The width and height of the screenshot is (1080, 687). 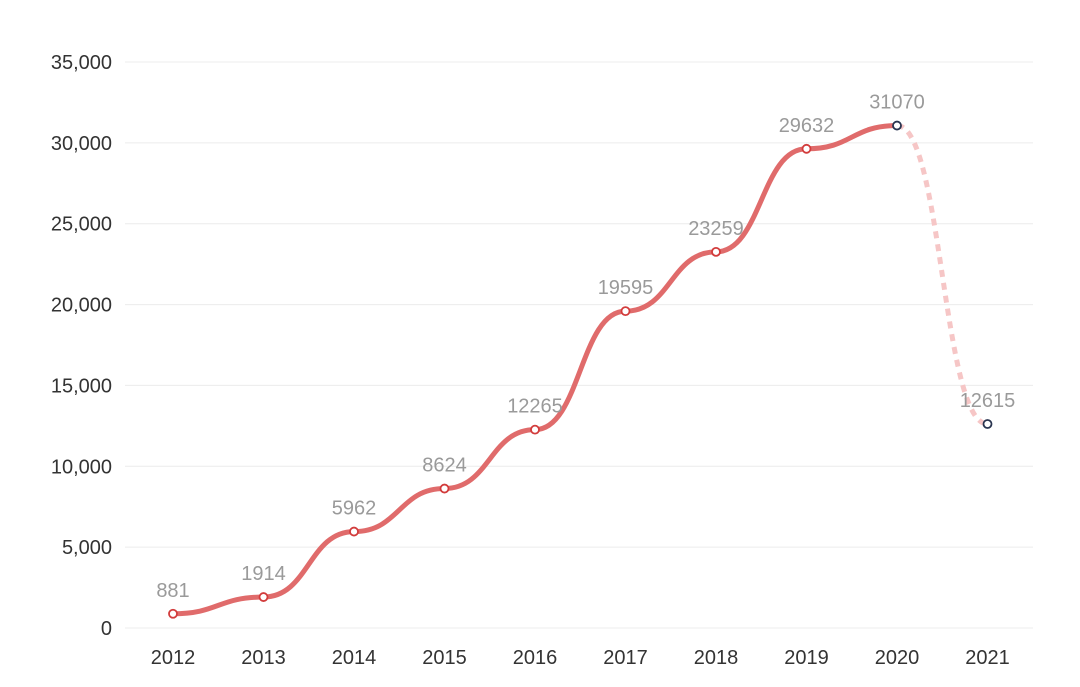 I want to click on data-label: 31070, so click(x=897, y=103).